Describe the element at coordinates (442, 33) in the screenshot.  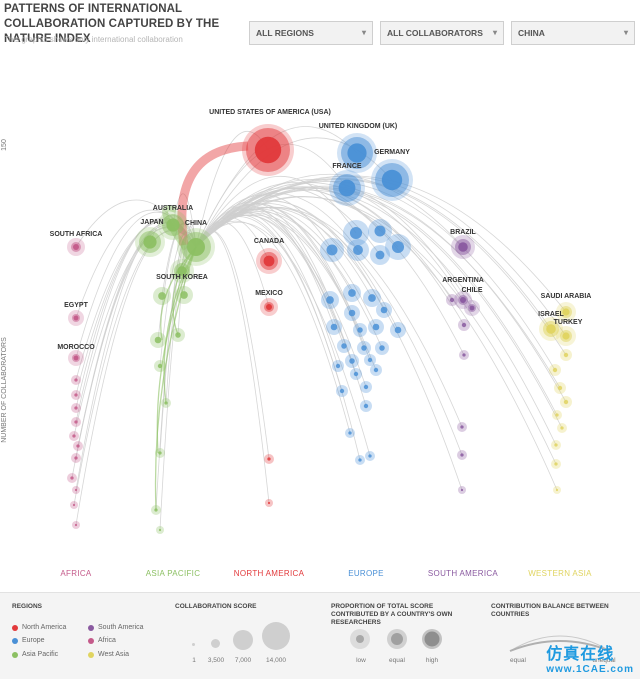
I see `collaborators-dropdown: ALL COLLABORATORS ▾` at that location.